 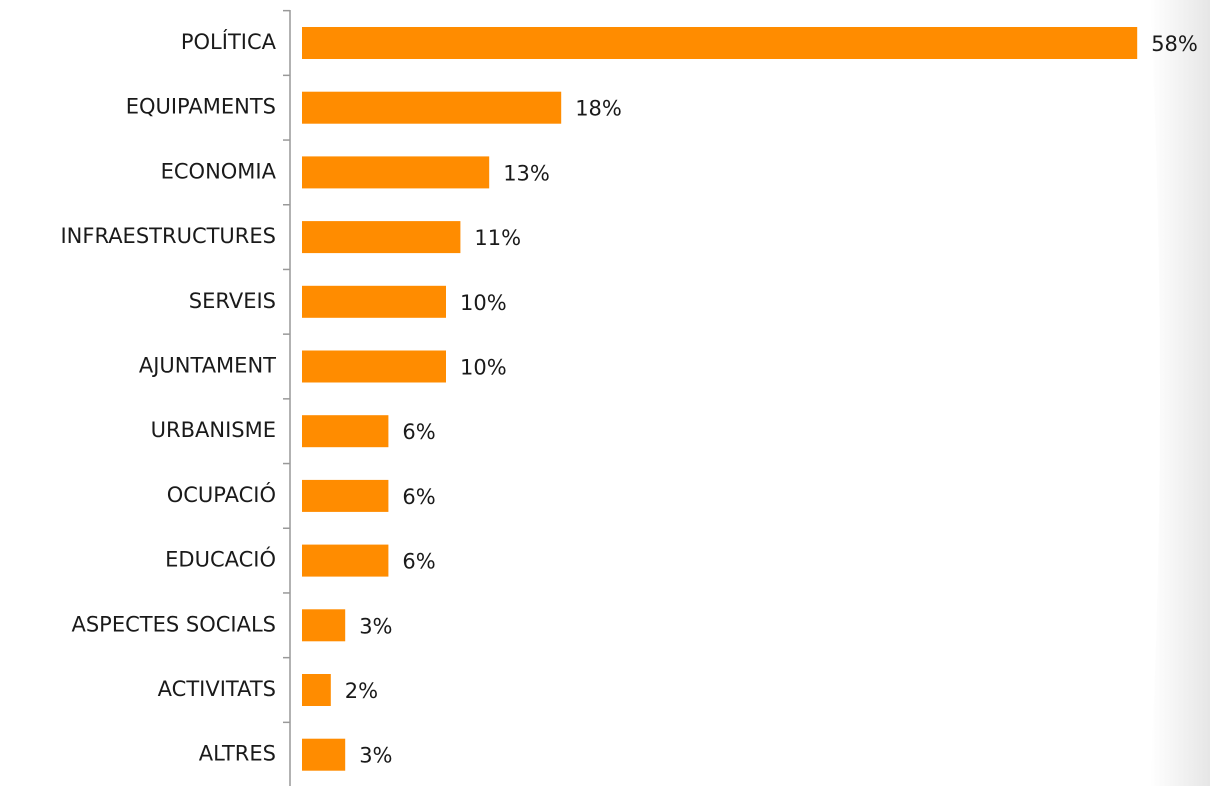 What do you see at coordinates (201, 107) in the screenshot?
I see `category-label: EQUIPAMENTS` at bounding box center [201, 107].